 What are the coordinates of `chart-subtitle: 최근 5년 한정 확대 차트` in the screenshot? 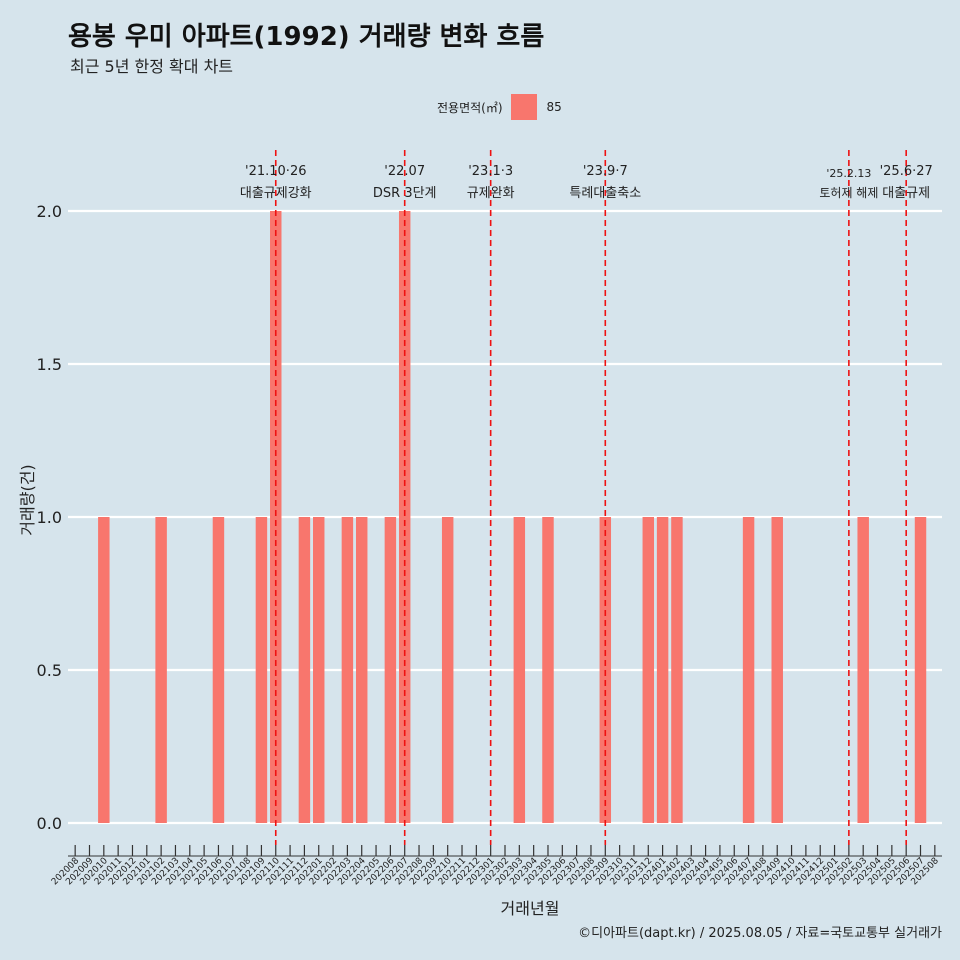 It's located at (152, 66).